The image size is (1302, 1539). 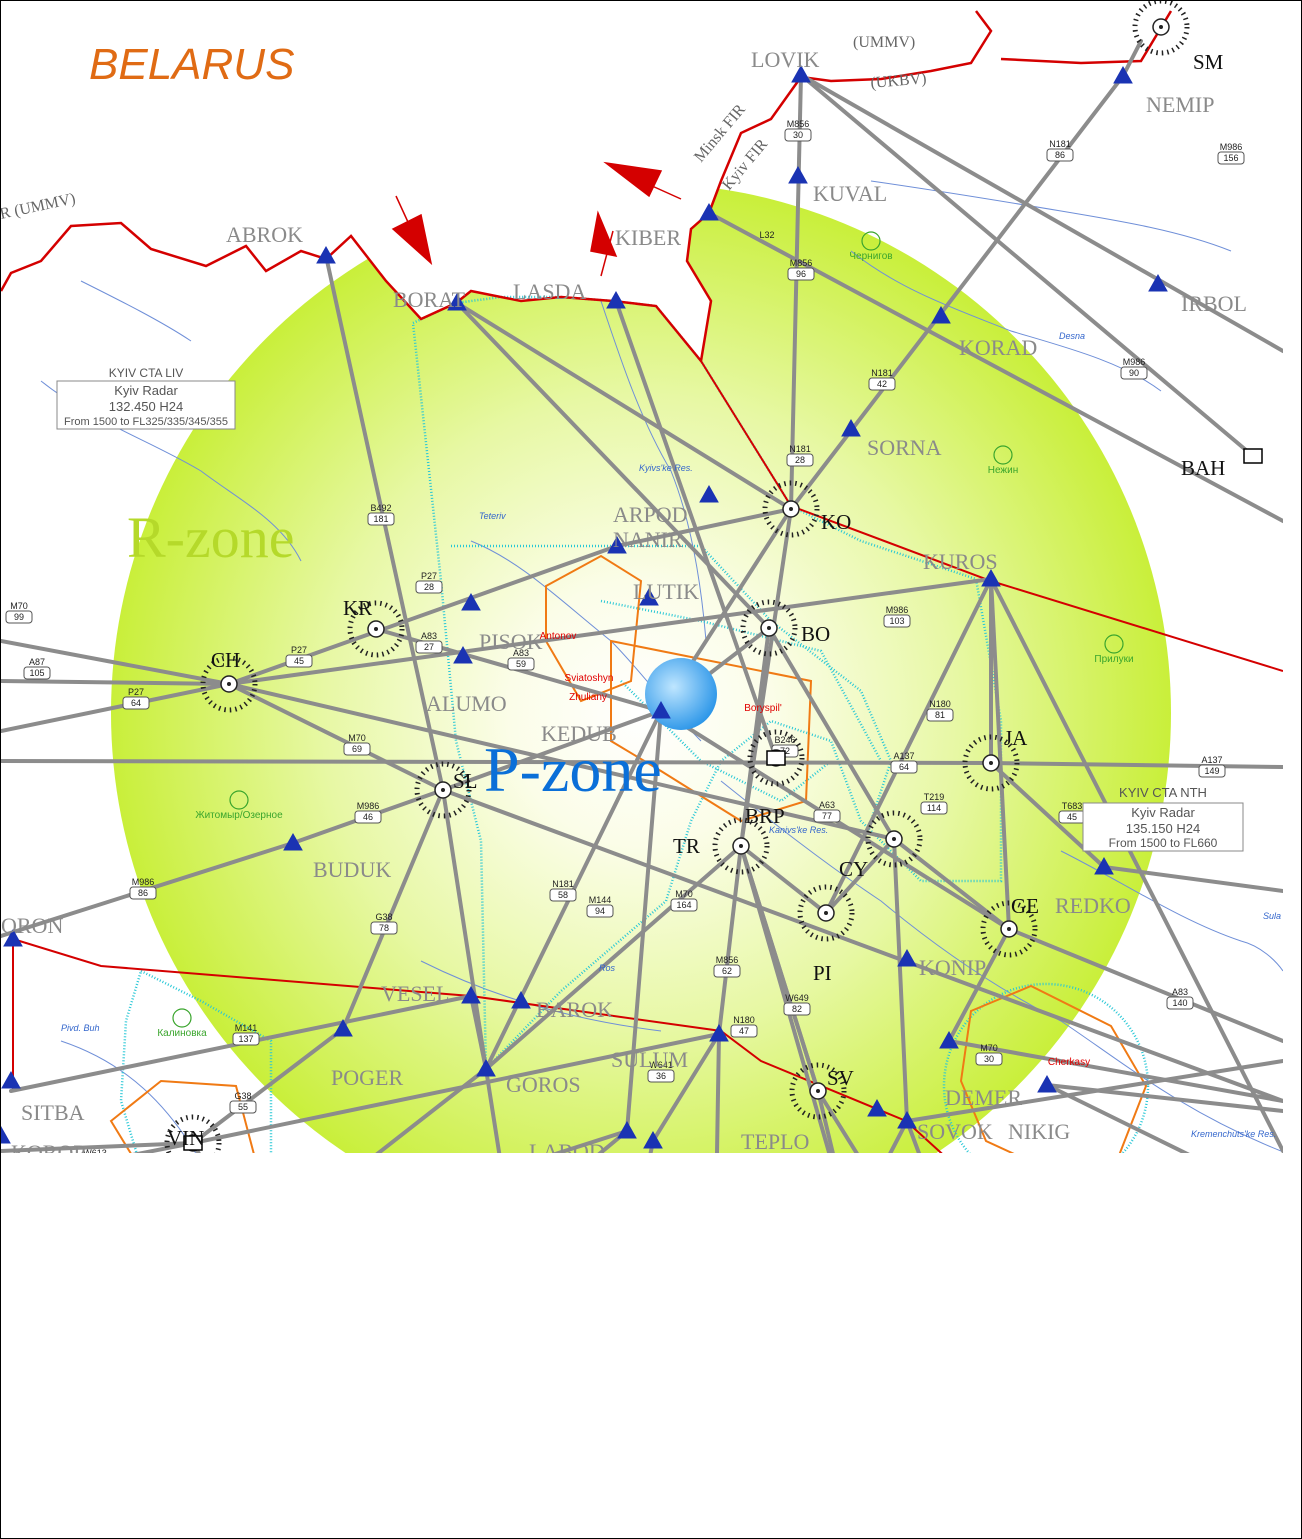 I want to click on waypoint-sorna: SORNA, so click(x=891, y=439).